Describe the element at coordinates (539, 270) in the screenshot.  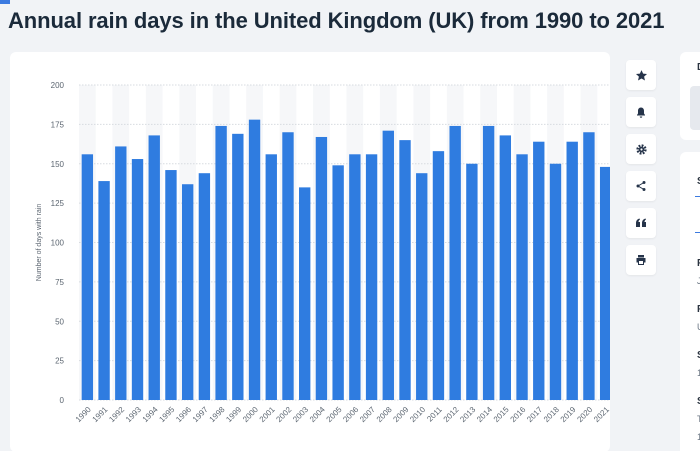
I see `bar-2017` at that location.